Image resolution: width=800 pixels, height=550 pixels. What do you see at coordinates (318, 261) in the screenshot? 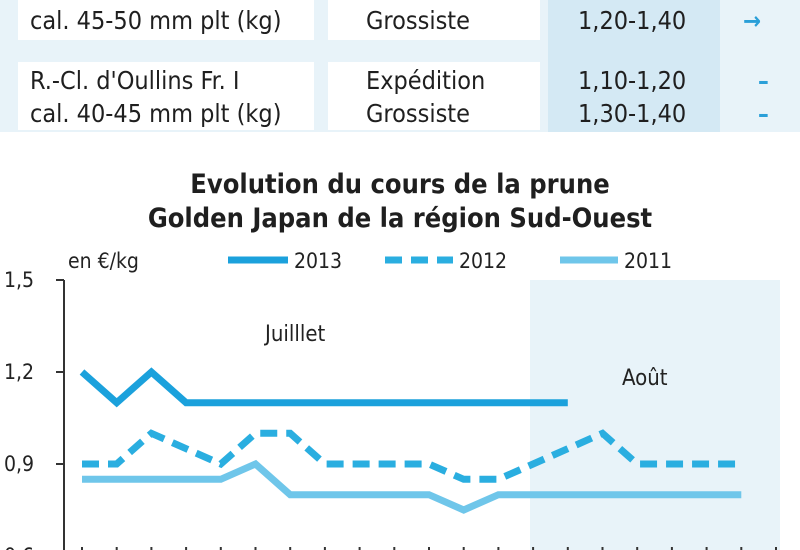
I see `legend-label-2013: 2013` at bounding box center [318, 261].